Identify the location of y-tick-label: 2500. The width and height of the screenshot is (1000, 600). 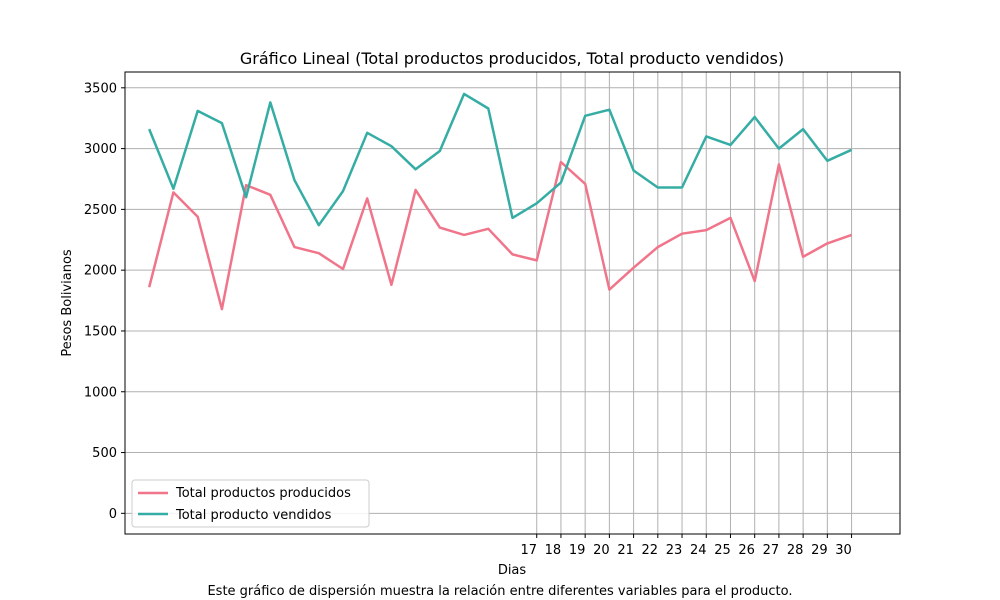
(100, 210).